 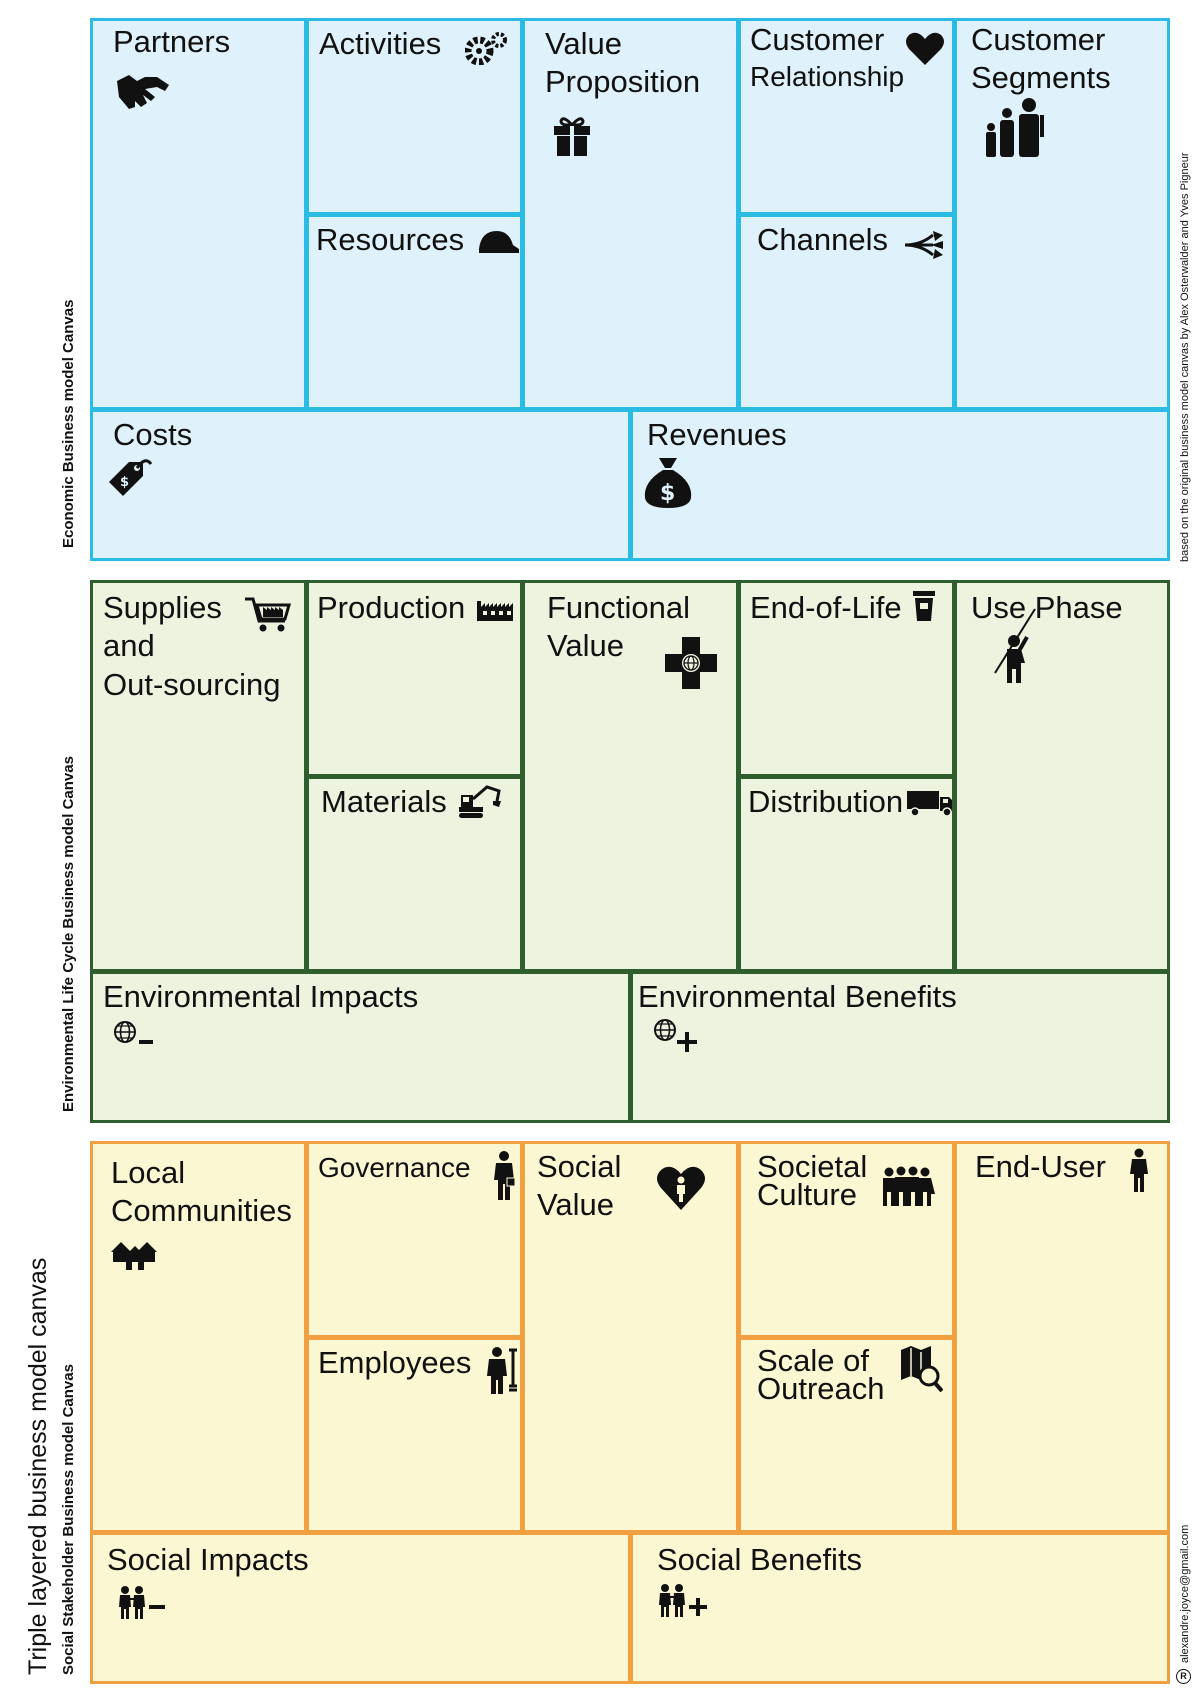 I want to click on channels-arrows-icon, so click(x=925, y=245).